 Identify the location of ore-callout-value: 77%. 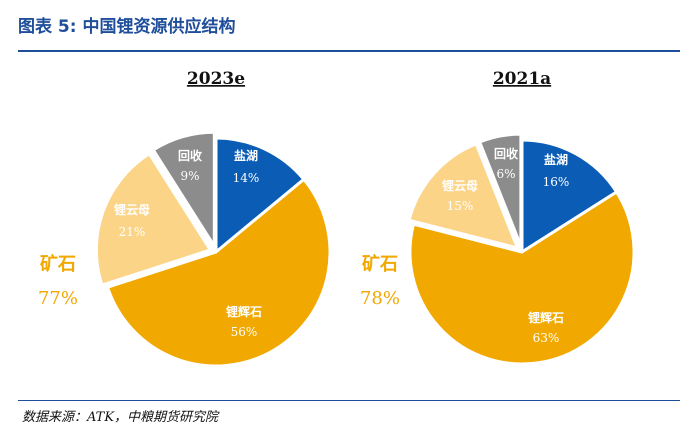
(58, 298).